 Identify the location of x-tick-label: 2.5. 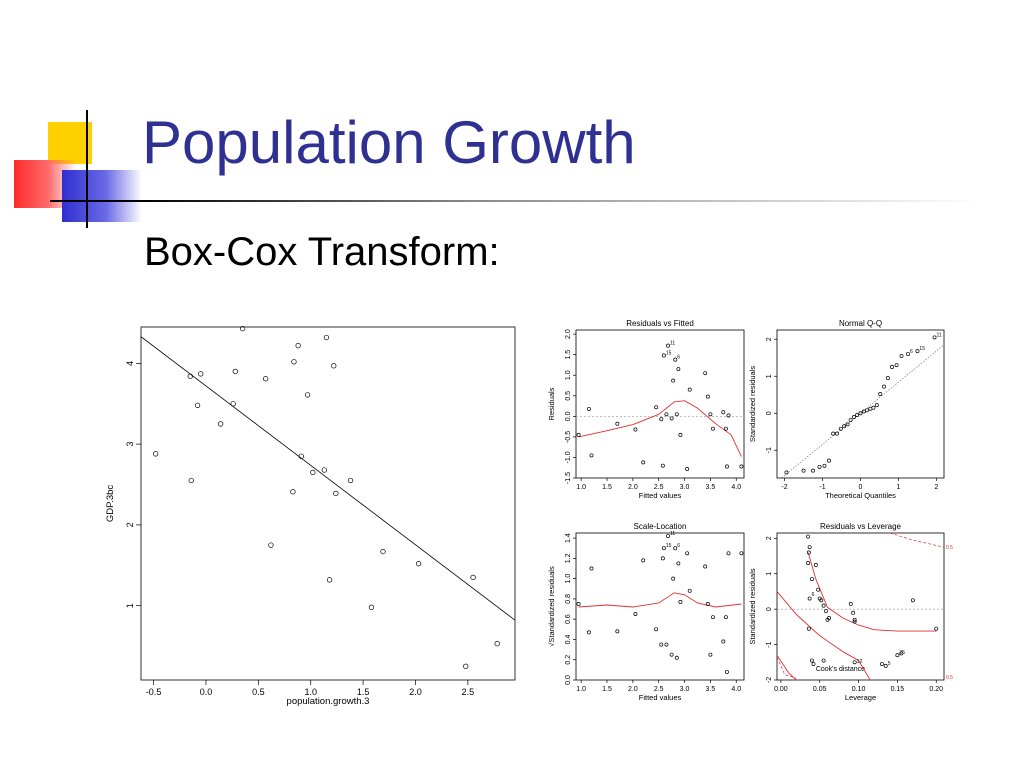
(468, 692).